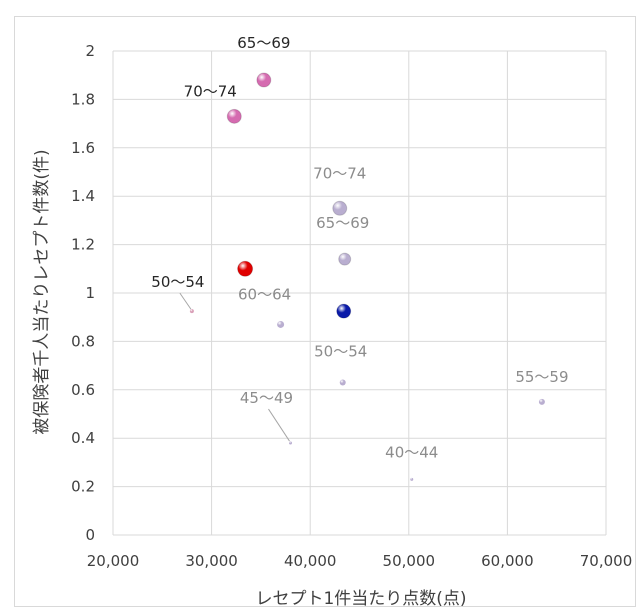 The width and height of the screenshot is (638, 609). What do you see at coordinates (83, 487) in the screenshot?
I see `y-tick-label: 0.2` at bounding box center [83, 487].